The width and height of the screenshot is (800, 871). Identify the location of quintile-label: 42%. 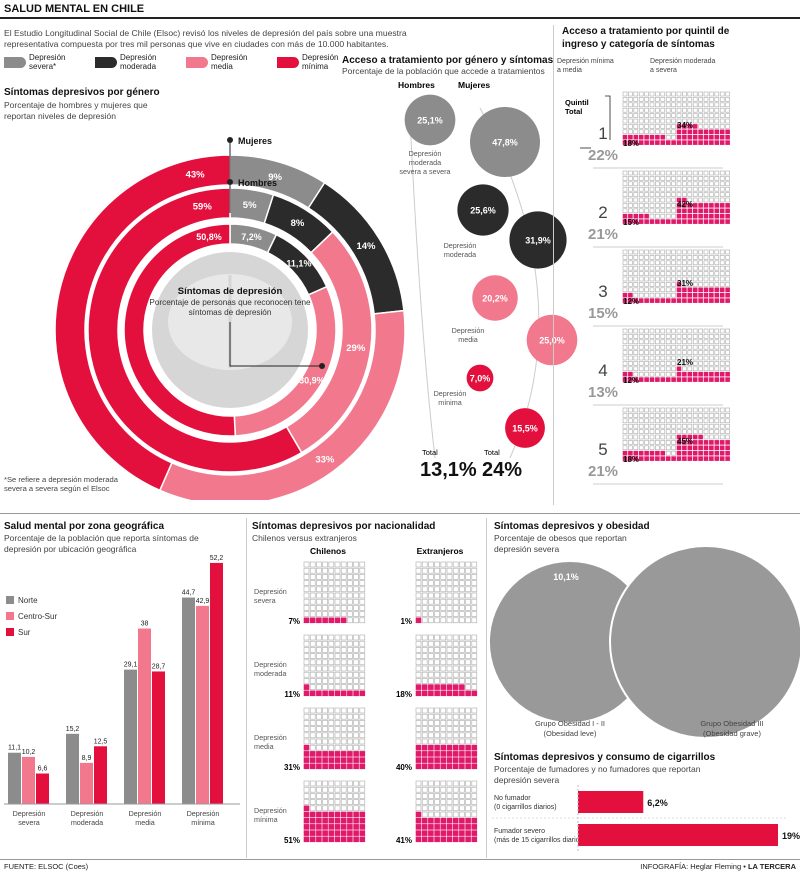
(685, 204).